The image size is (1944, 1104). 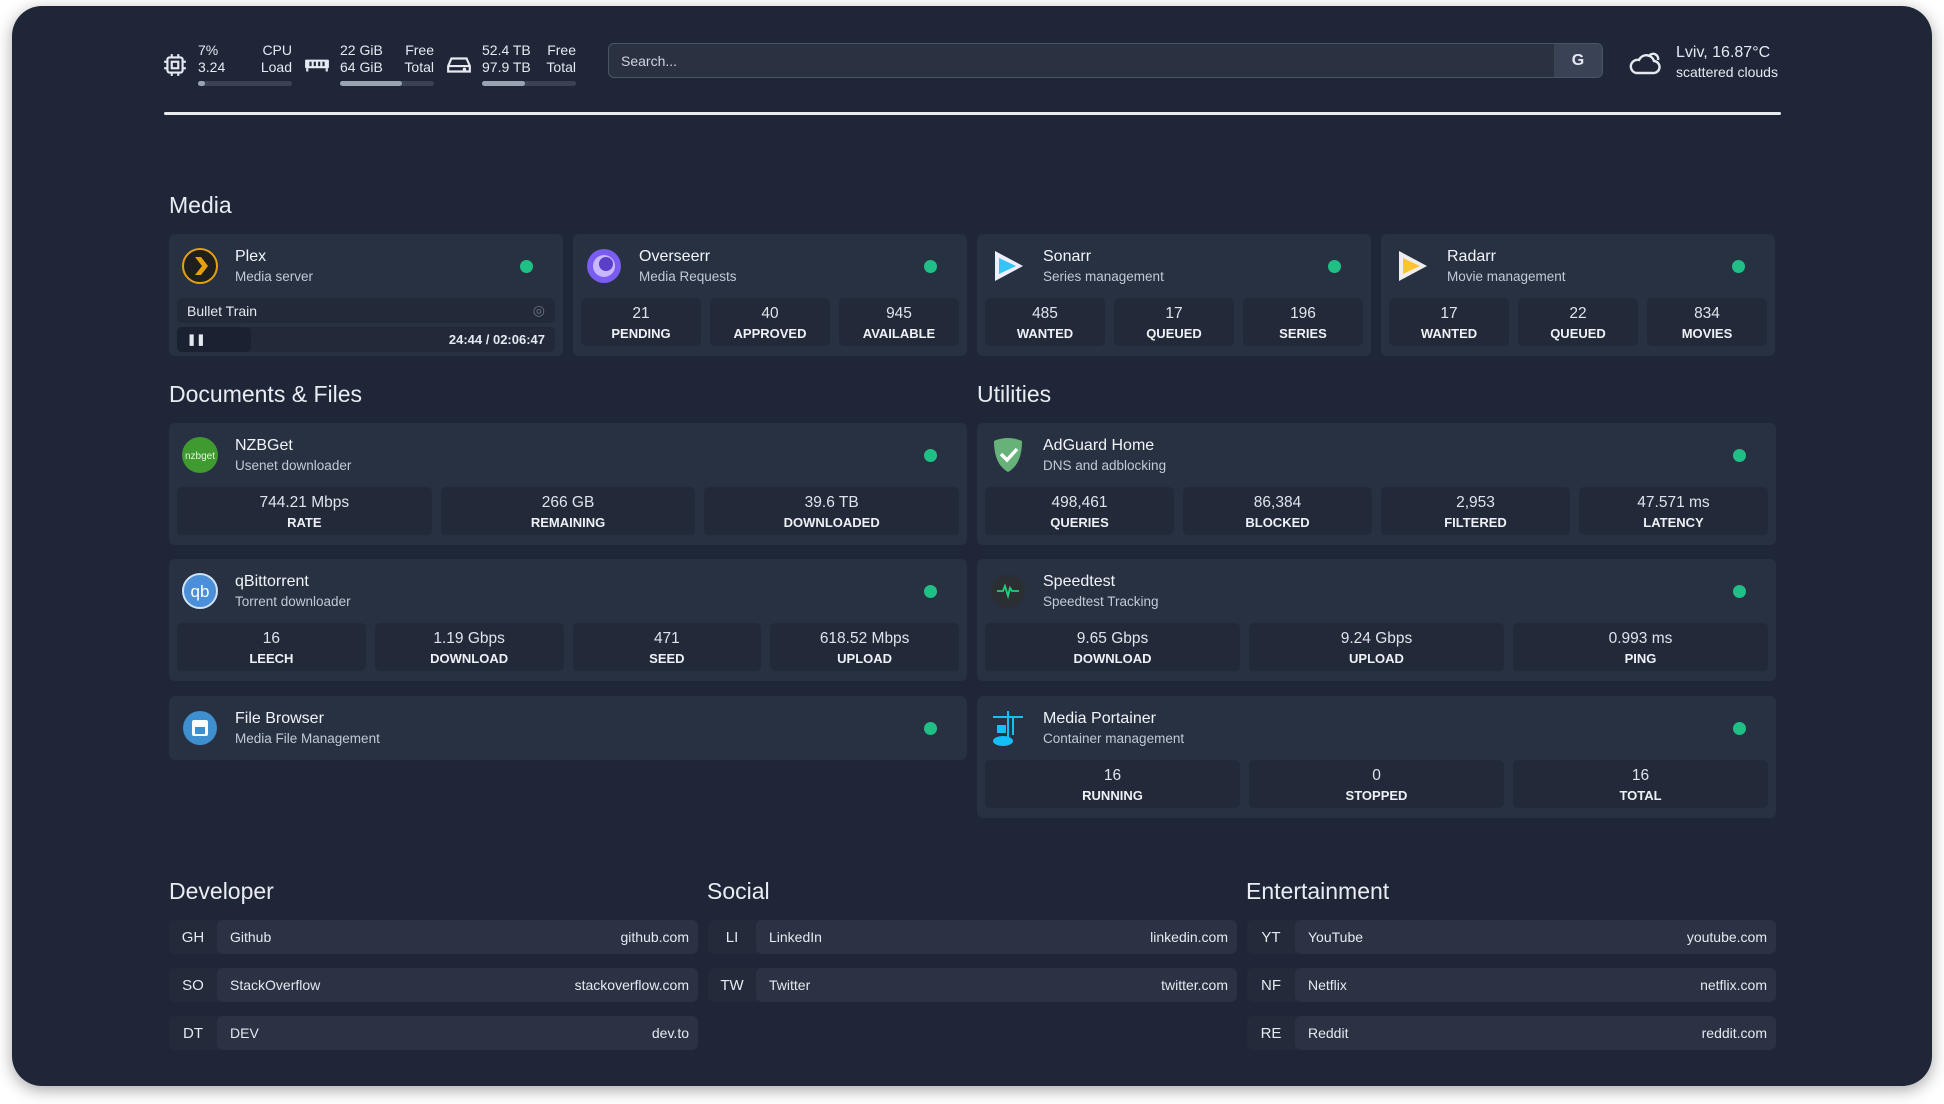 I want to click on service-description: Media server, so click(x=274, y=276).